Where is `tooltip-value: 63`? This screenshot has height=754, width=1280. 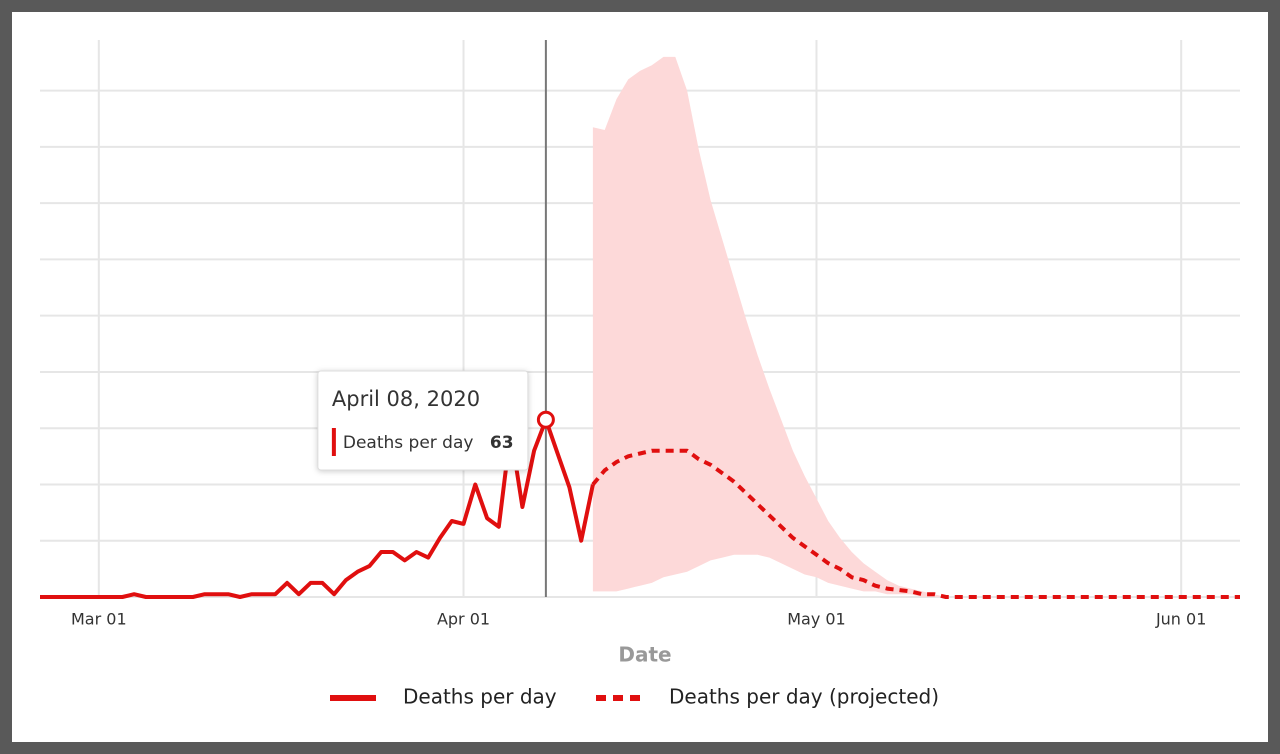 tooltip-value: 63 is located at coordinates (502, 443).